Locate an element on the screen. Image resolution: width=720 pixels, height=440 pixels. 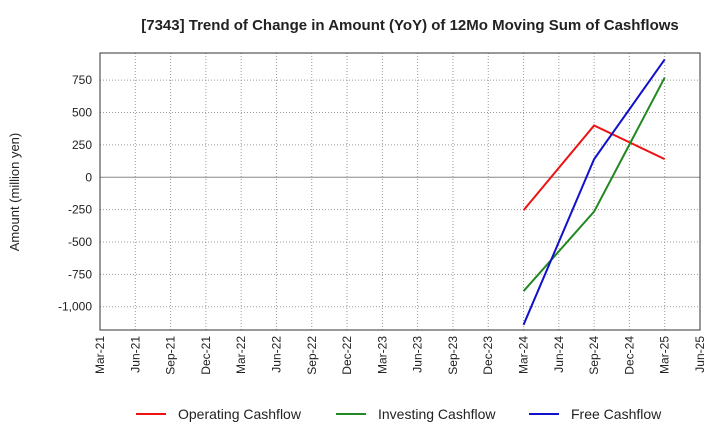
x-tick-label: Sep-23 is located at coordinates (453, 355).